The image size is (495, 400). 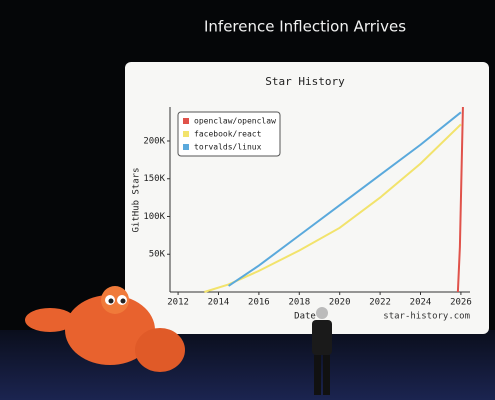 What do you see at coordinates (154, 141) in the screenshot?
I see `y-tick-label: 200K` at bounding box center [154, 141].